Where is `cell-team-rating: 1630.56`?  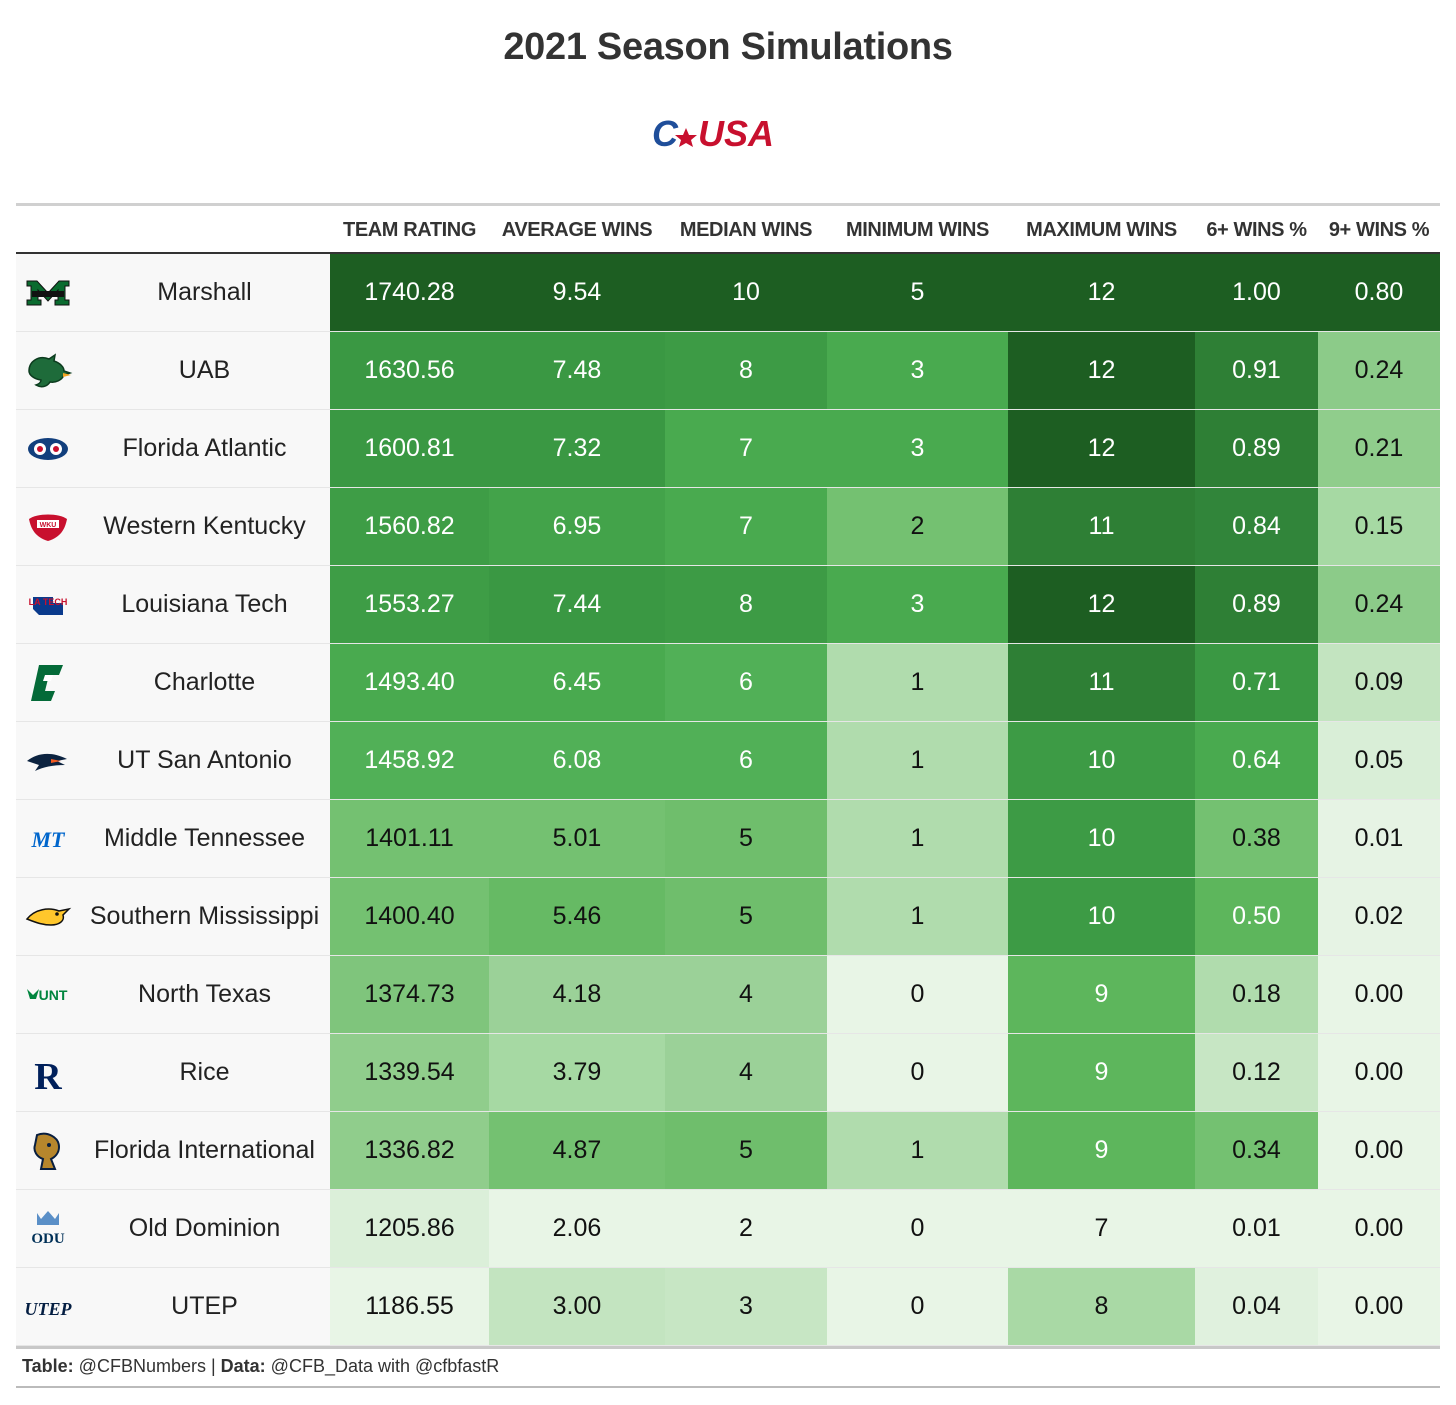 cell-team-rating: 1630.56 is located at coordinates (409, 370).